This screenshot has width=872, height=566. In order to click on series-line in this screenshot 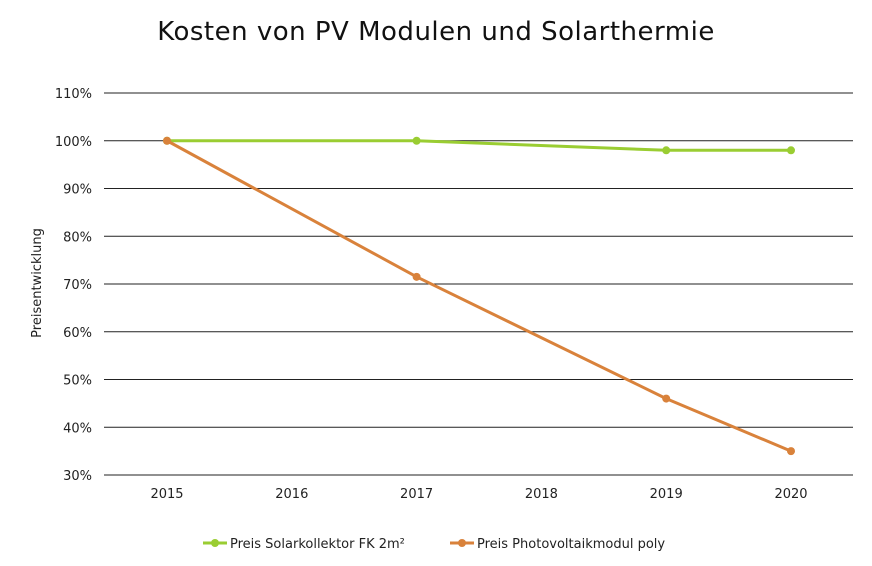, I will do `click(479, 145)`.